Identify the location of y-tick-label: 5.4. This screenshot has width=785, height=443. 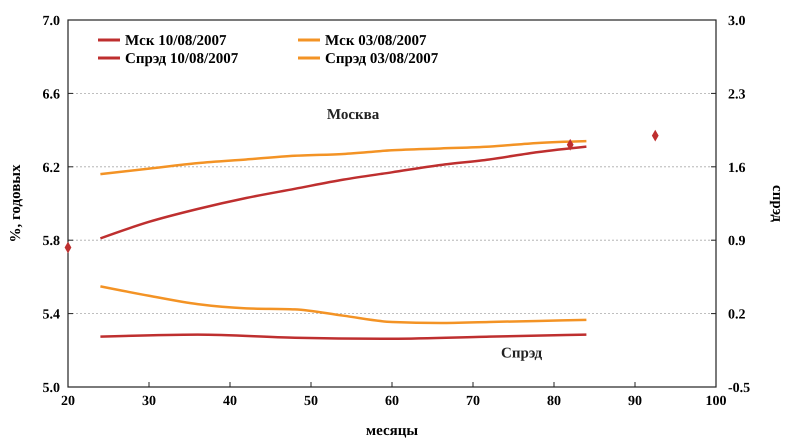
(51, 315).